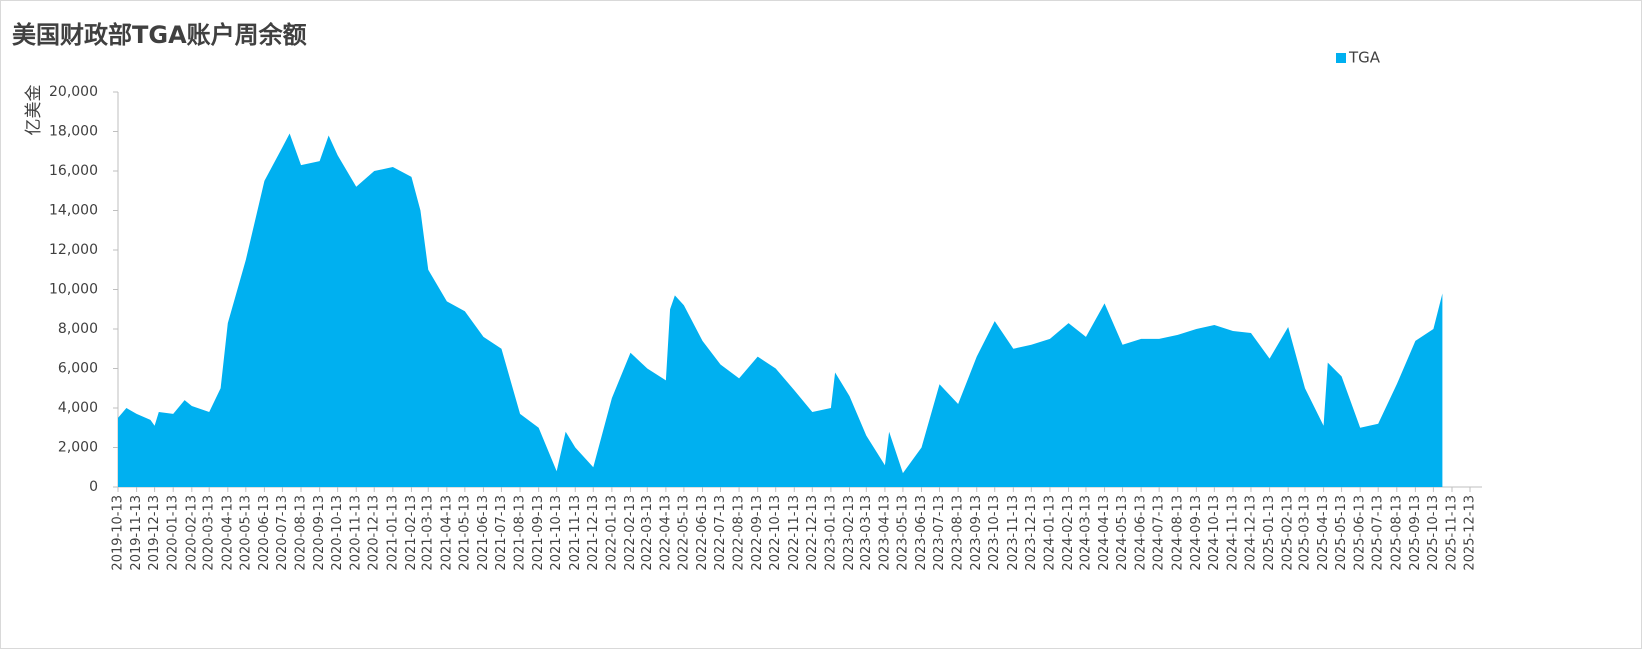 Image resolution: width=1642 pixels, height=649 pixels. What do you see at coordinates (34, 110) in the screenshot?
I see `y-axis-label: 亿美金` at bounding box center [34, 110].